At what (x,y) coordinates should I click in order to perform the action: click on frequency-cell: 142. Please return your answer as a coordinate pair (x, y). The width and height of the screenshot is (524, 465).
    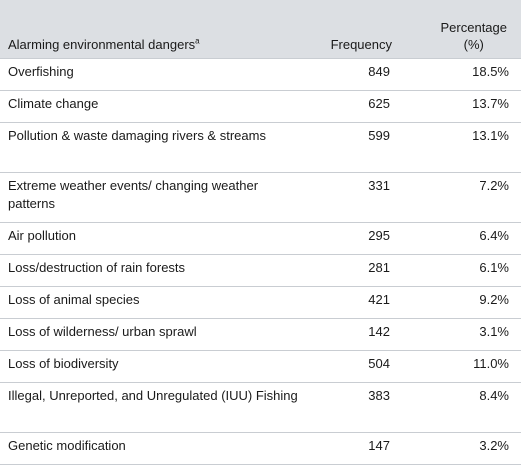
    Looking at the image, I should click on (379, 331).